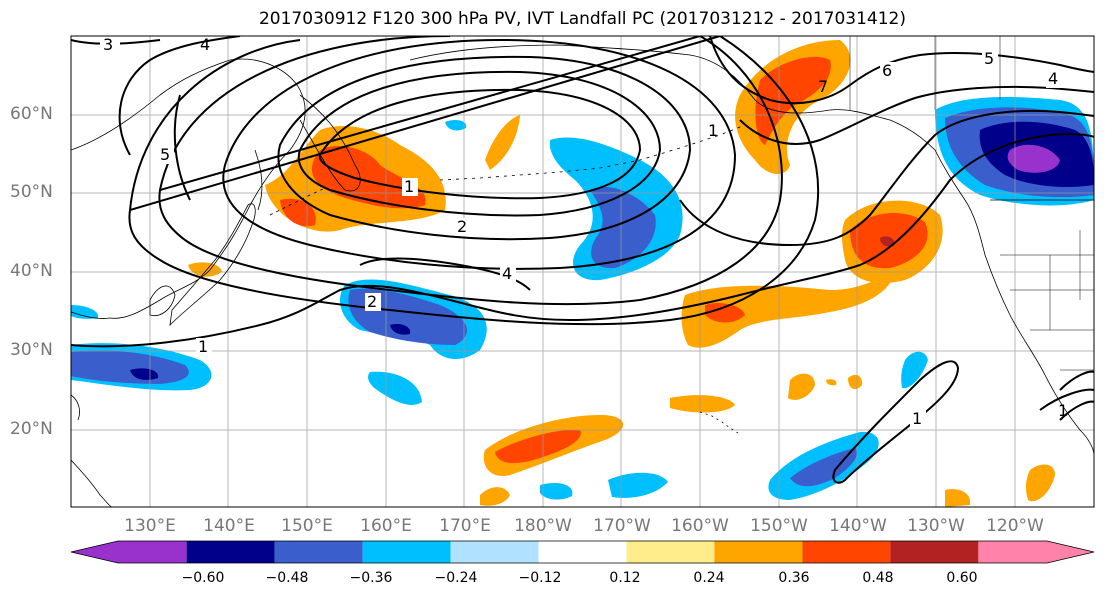  Describe the element at coordinates (203, 578) in the screenshot. I see `colorbar-tick-label: −0.60` at that location.